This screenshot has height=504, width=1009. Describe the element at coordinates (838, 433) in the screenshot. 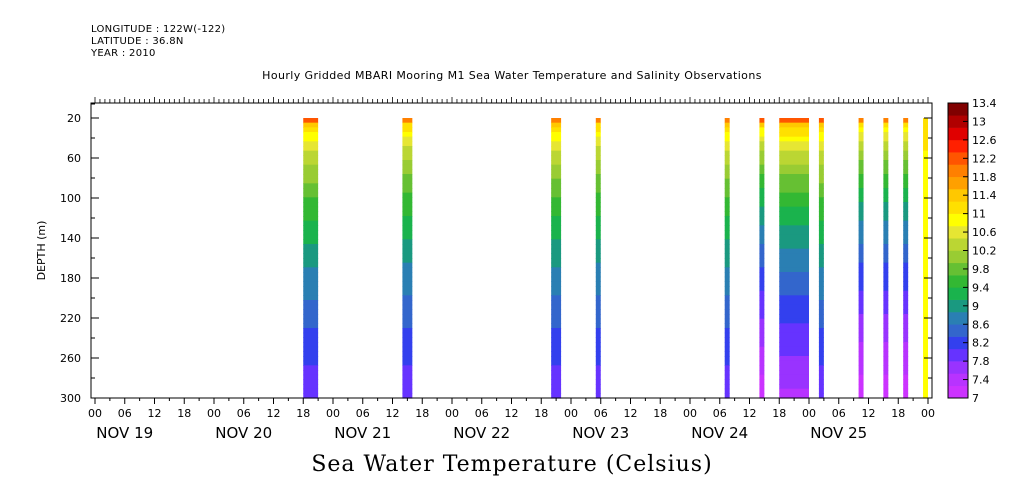

I see `day-label: NOV 25` at that location.